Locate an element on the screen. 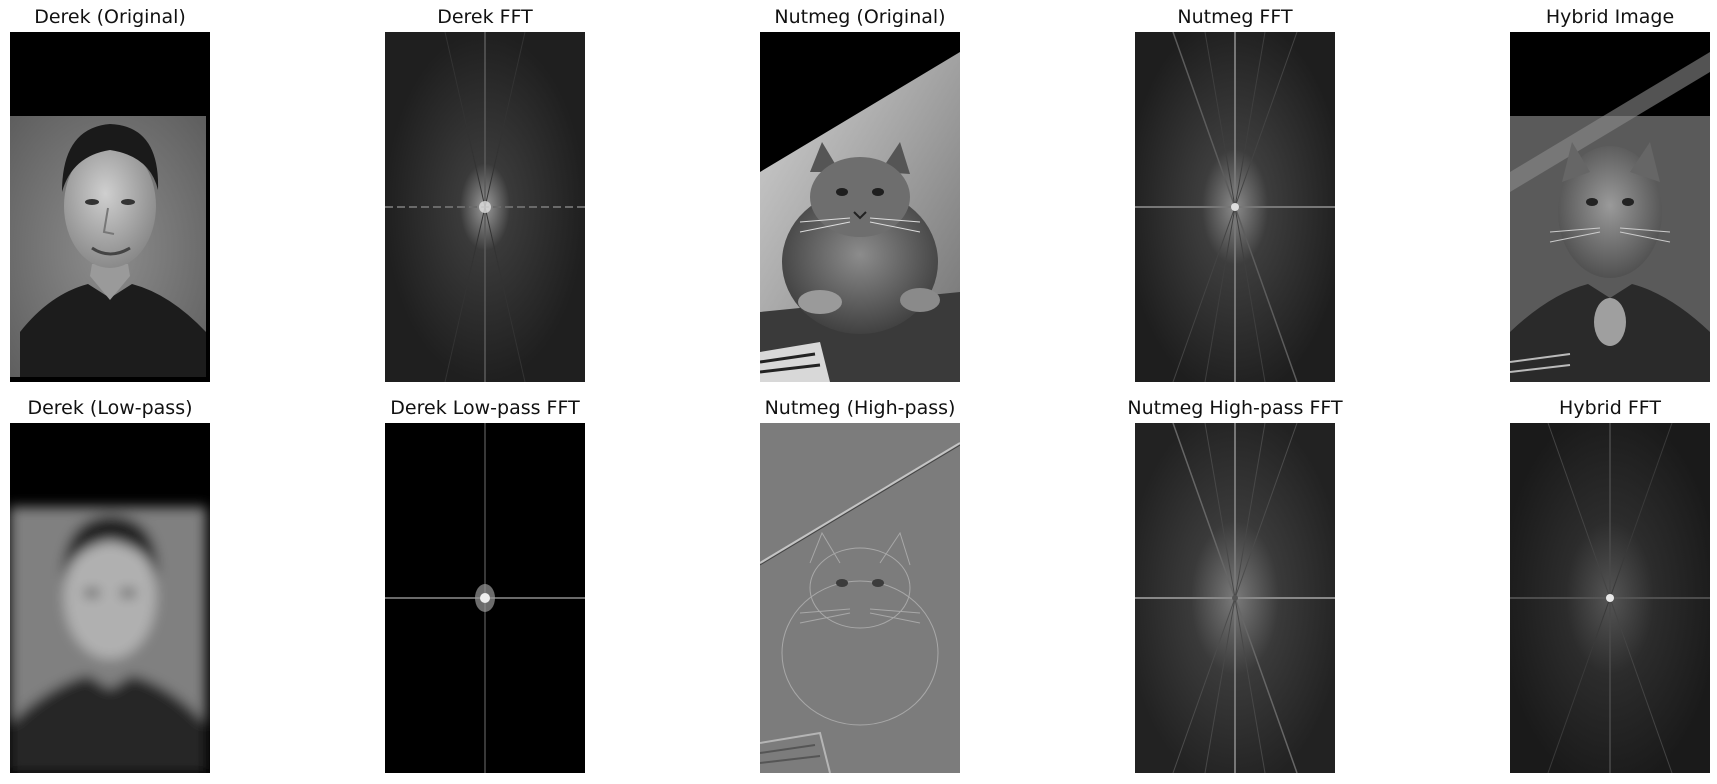  derek-lowpass-fft-image is located at coordinates (485, 598).